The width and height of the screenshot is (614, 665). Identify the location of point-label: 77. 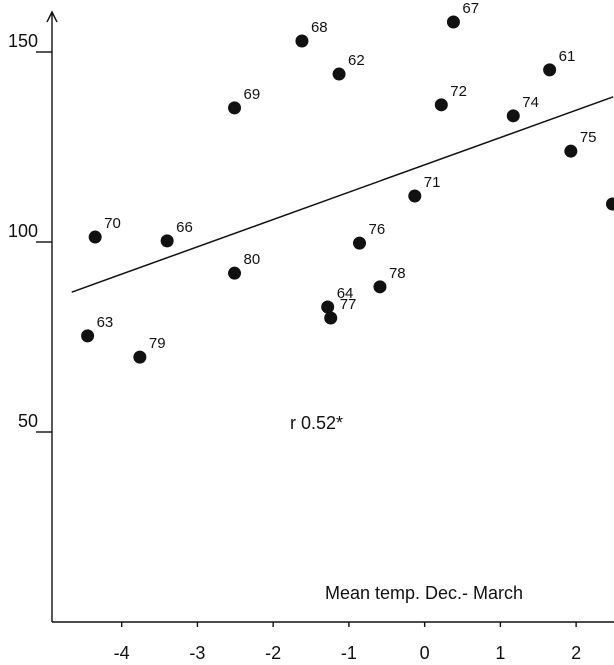
(348, 304).